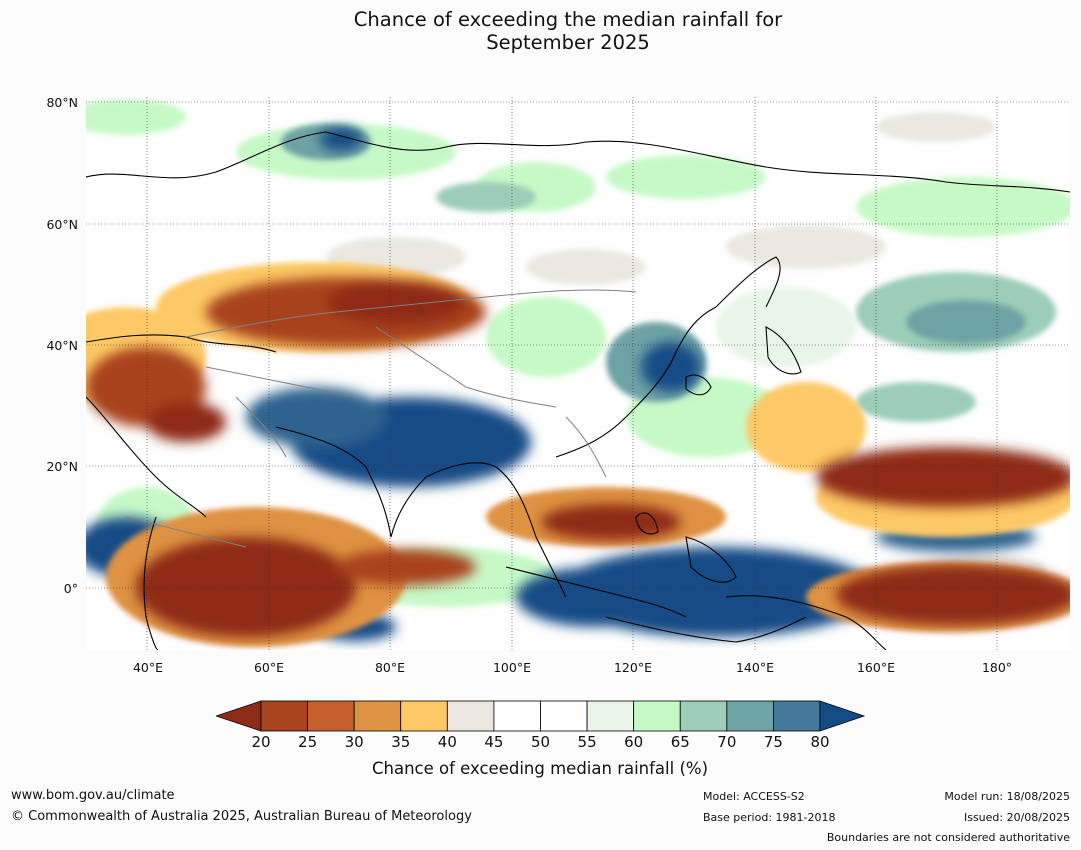 This screenshot has height=850, width=1081. Describe the element at coordinates (239, 716) in the screenshot. I see `colorbar-extend-low` at that location.